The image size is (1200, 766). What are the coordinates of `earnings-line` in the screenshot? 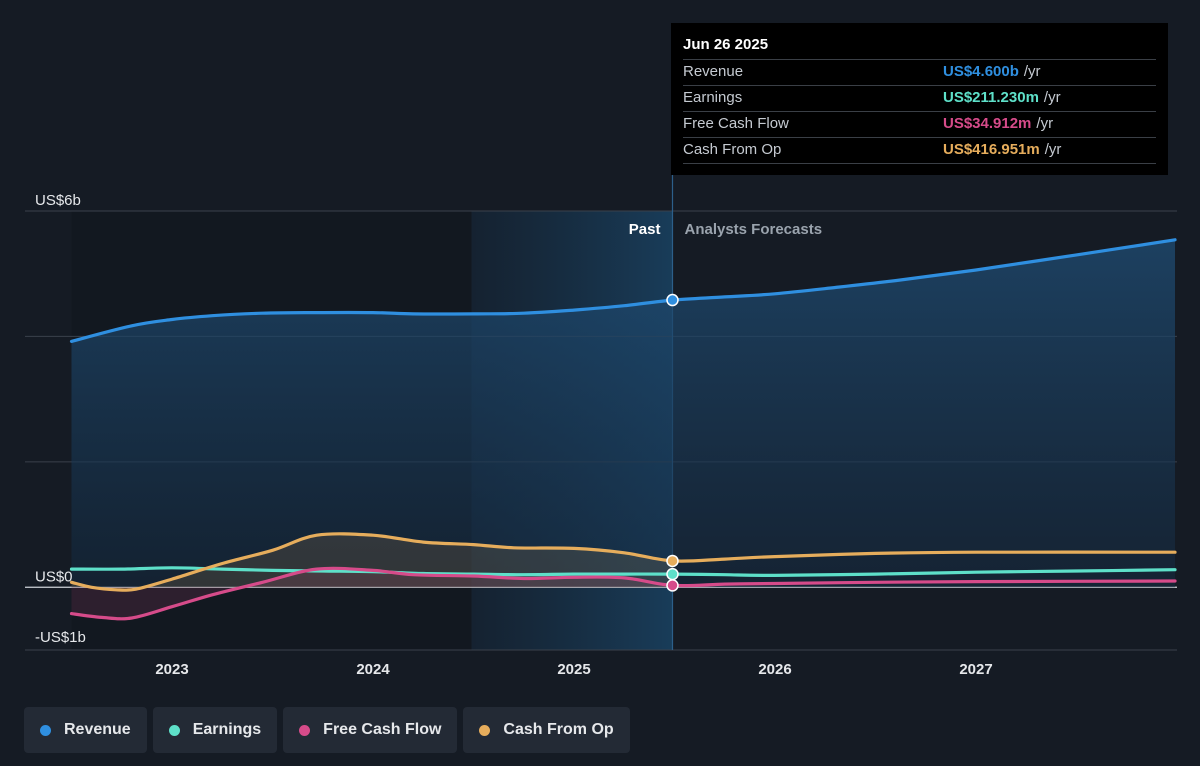 It's located at (623, 572).